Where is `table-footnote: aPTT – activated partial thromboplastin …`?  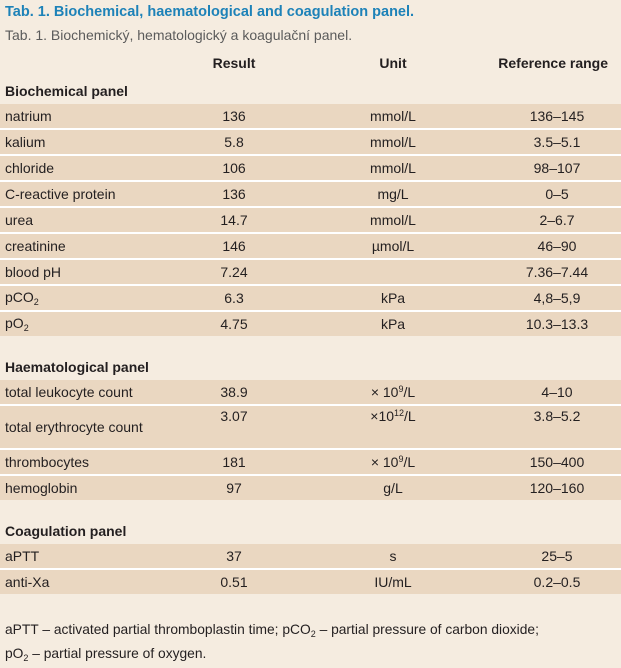 table-footnote: aPTT – activated partial thromboplastin … is located at coordinates (311, 644).